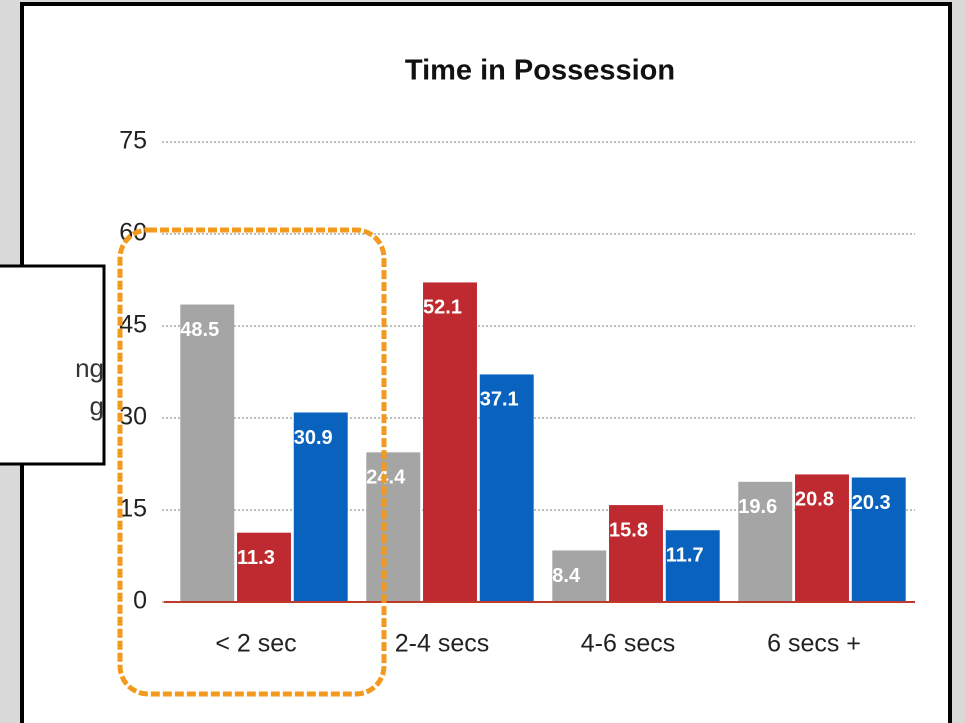 This screenshot has height=723, width=965. I want to click on y-tick-label: 15, so click(133, 509).